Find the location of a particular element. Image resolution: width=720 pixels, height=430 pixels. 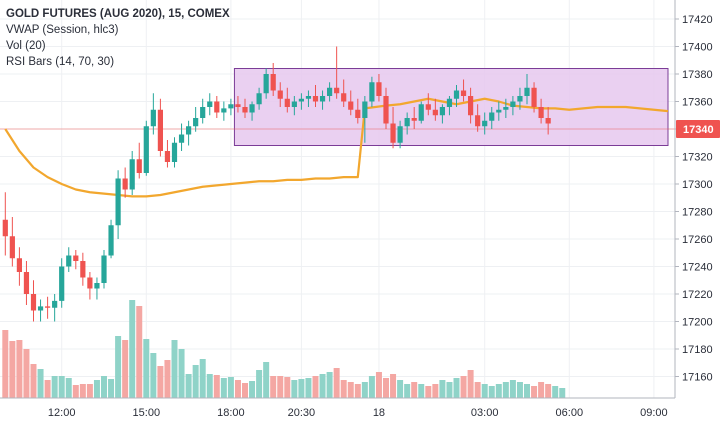

price-tick-label: 17220 is located at coordinates (697, 295).